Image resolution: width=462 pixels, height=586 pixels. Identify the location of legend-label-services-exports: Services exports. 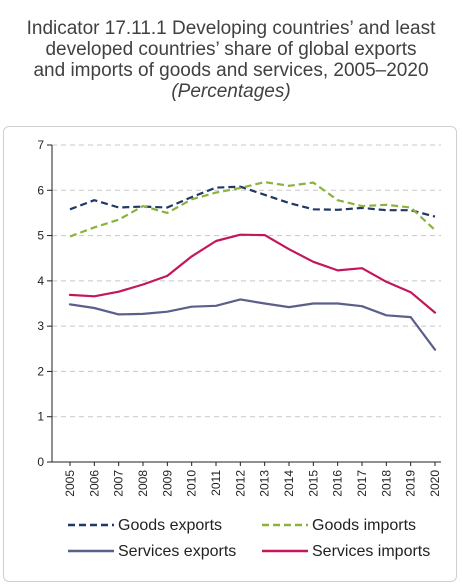
(177, 551).